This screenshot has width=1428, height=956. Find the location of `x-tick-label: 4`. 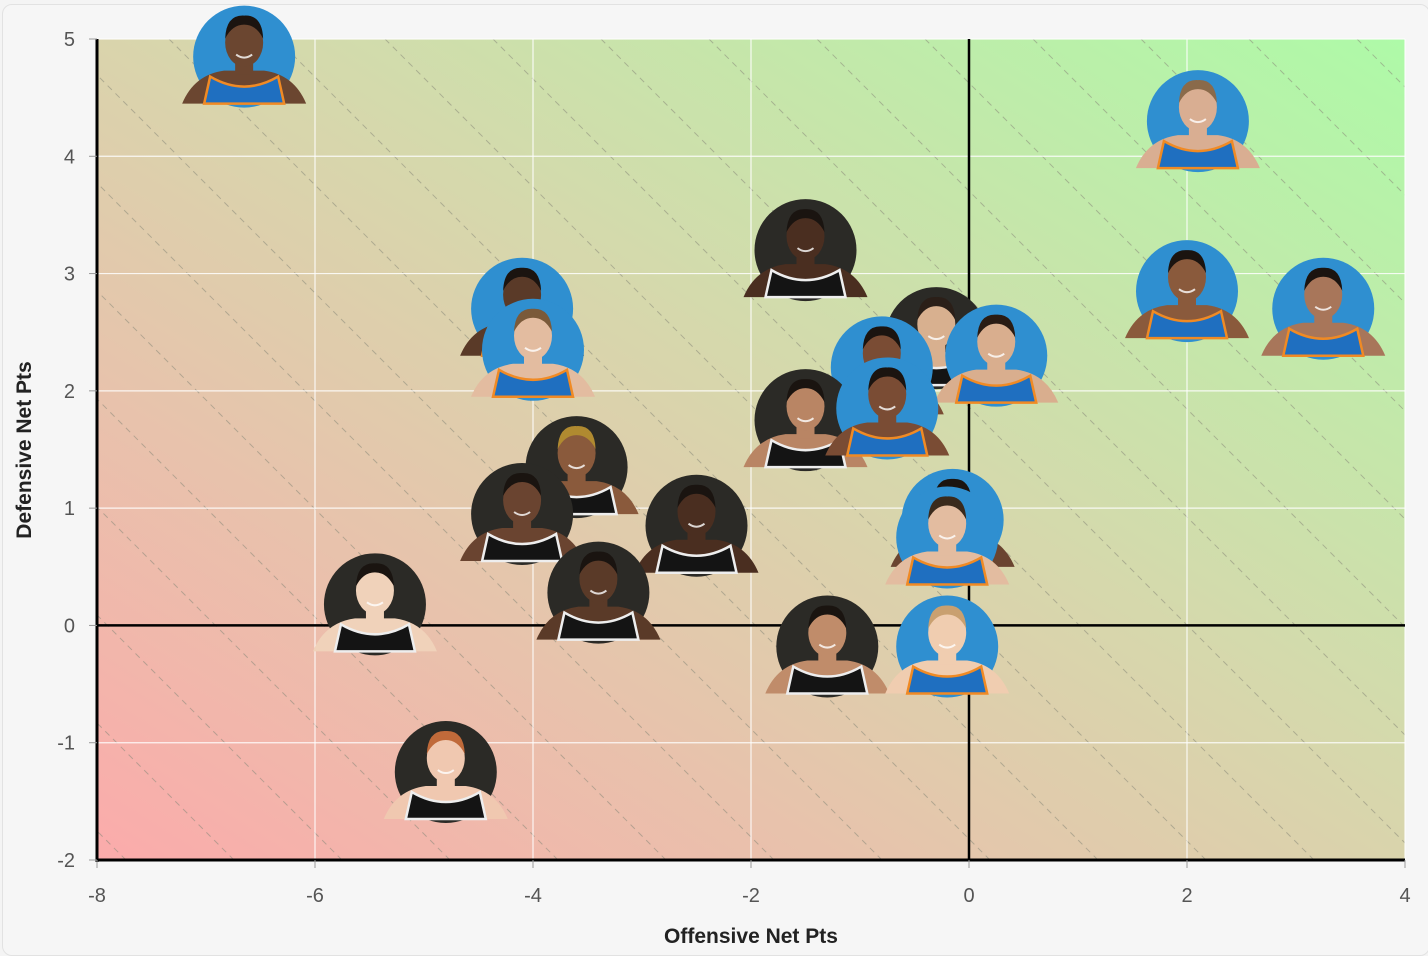

x-tick-label: 4 is located at coordinates (1404, 896).